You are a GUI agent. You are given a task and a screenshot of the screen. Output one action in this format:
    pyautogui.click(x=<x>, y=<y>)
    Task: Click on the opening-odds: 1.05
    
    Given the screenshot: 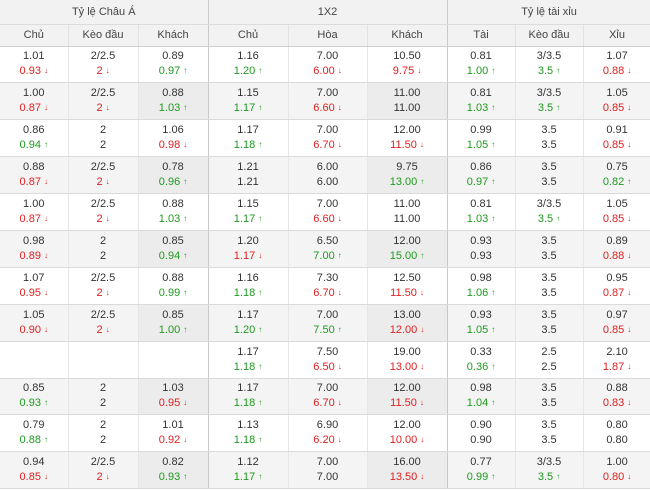 What is the action you would take?
    pyautogui.click(x=34, y=314)
    